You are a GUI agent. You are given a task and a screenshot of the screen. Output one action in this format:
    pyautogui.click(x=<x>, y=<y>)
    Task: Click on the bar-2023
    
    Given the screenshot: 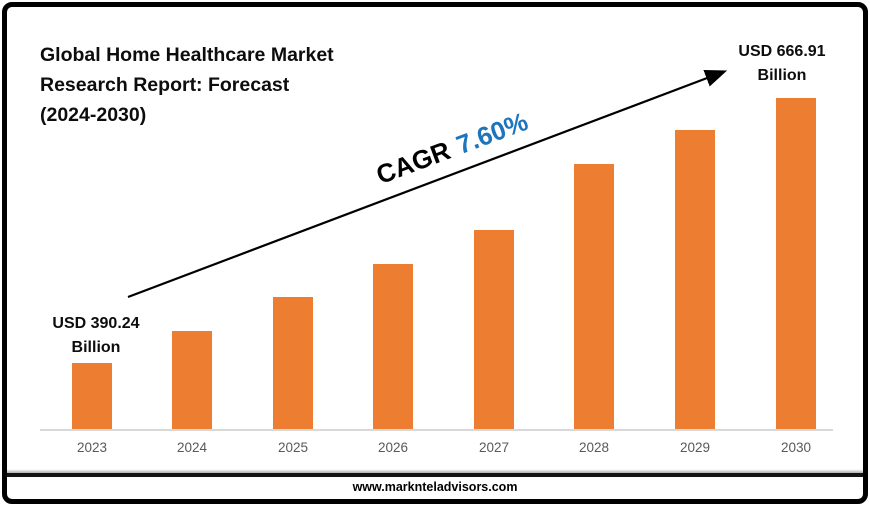 What is the action you would take?
    pyautogui.click(x=92, y=396)
    